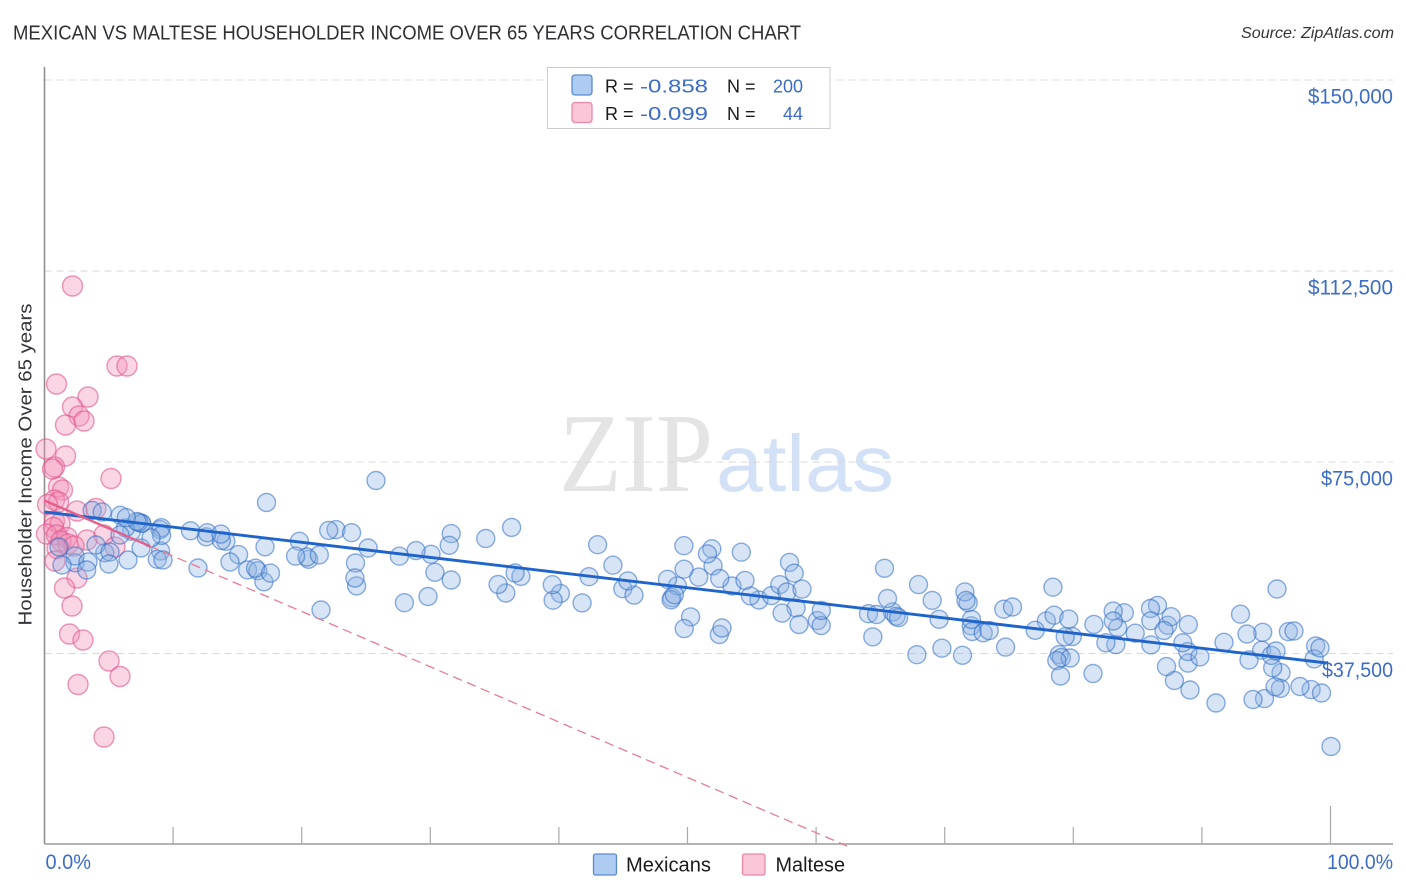  I want to click on svg-text: $112,500, so click(1350, 288).